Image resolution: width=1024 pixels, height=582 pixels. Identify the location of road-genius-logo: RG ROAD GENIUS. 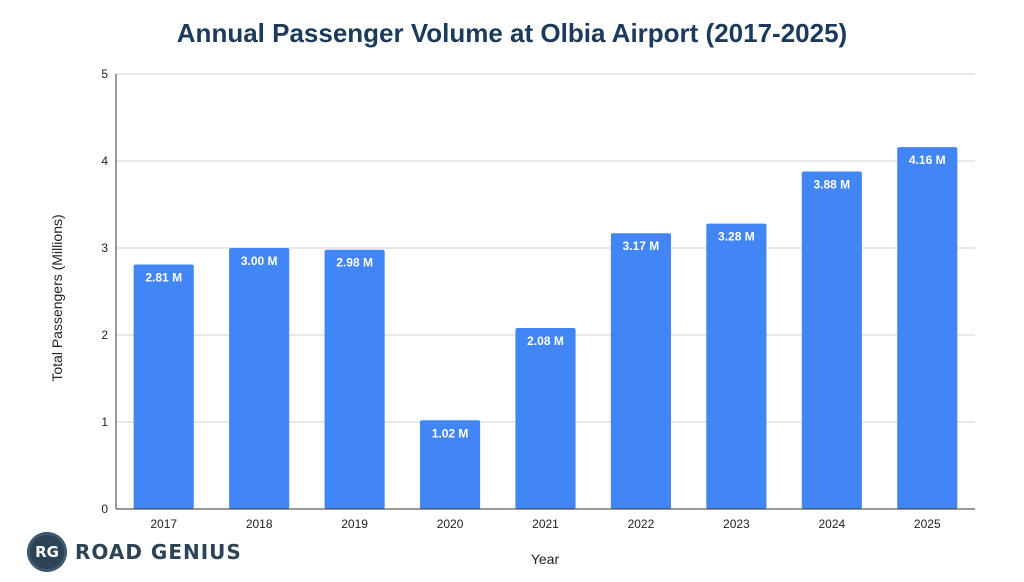
(134, 552).